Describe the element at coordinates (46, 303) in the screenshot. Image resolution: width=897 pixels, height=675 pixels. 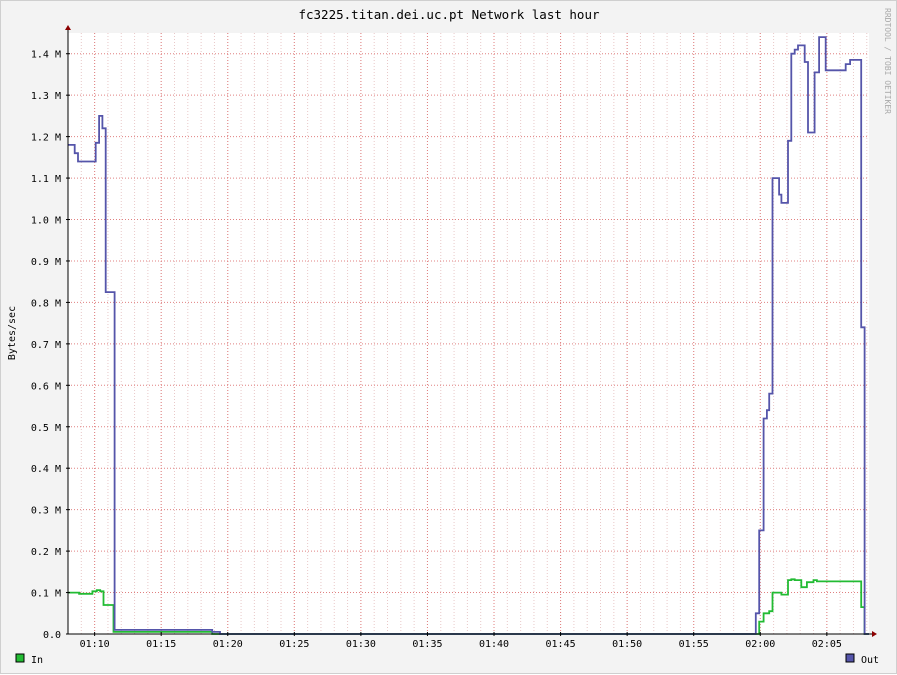
I see `y-tick-label: 0.8 M` at that location.